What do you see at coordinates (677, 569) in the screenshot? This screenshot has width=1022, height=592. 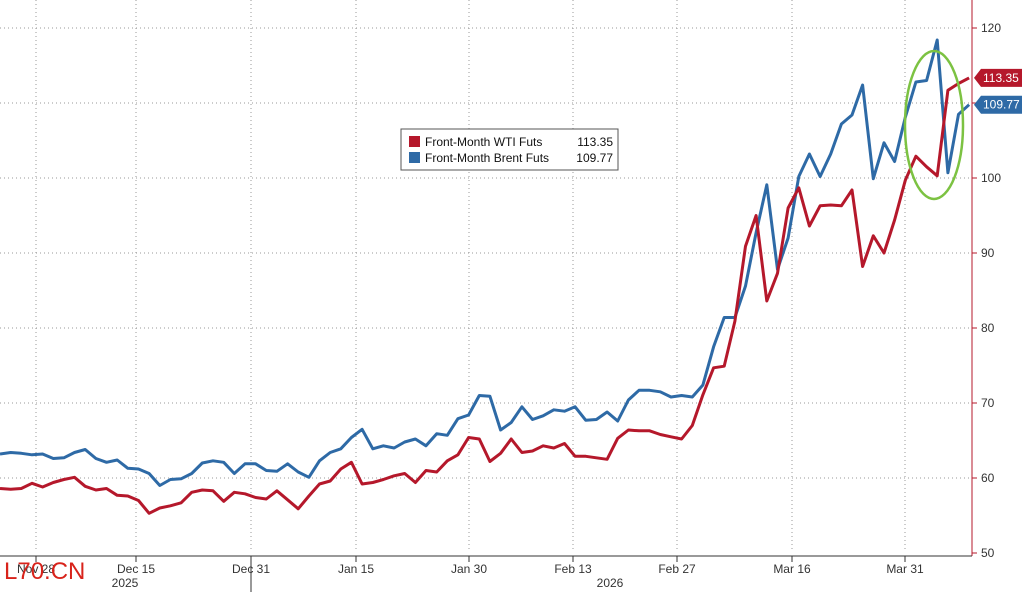 I see `x-tick-label: Feb 27` at bounding box center [677, 569].